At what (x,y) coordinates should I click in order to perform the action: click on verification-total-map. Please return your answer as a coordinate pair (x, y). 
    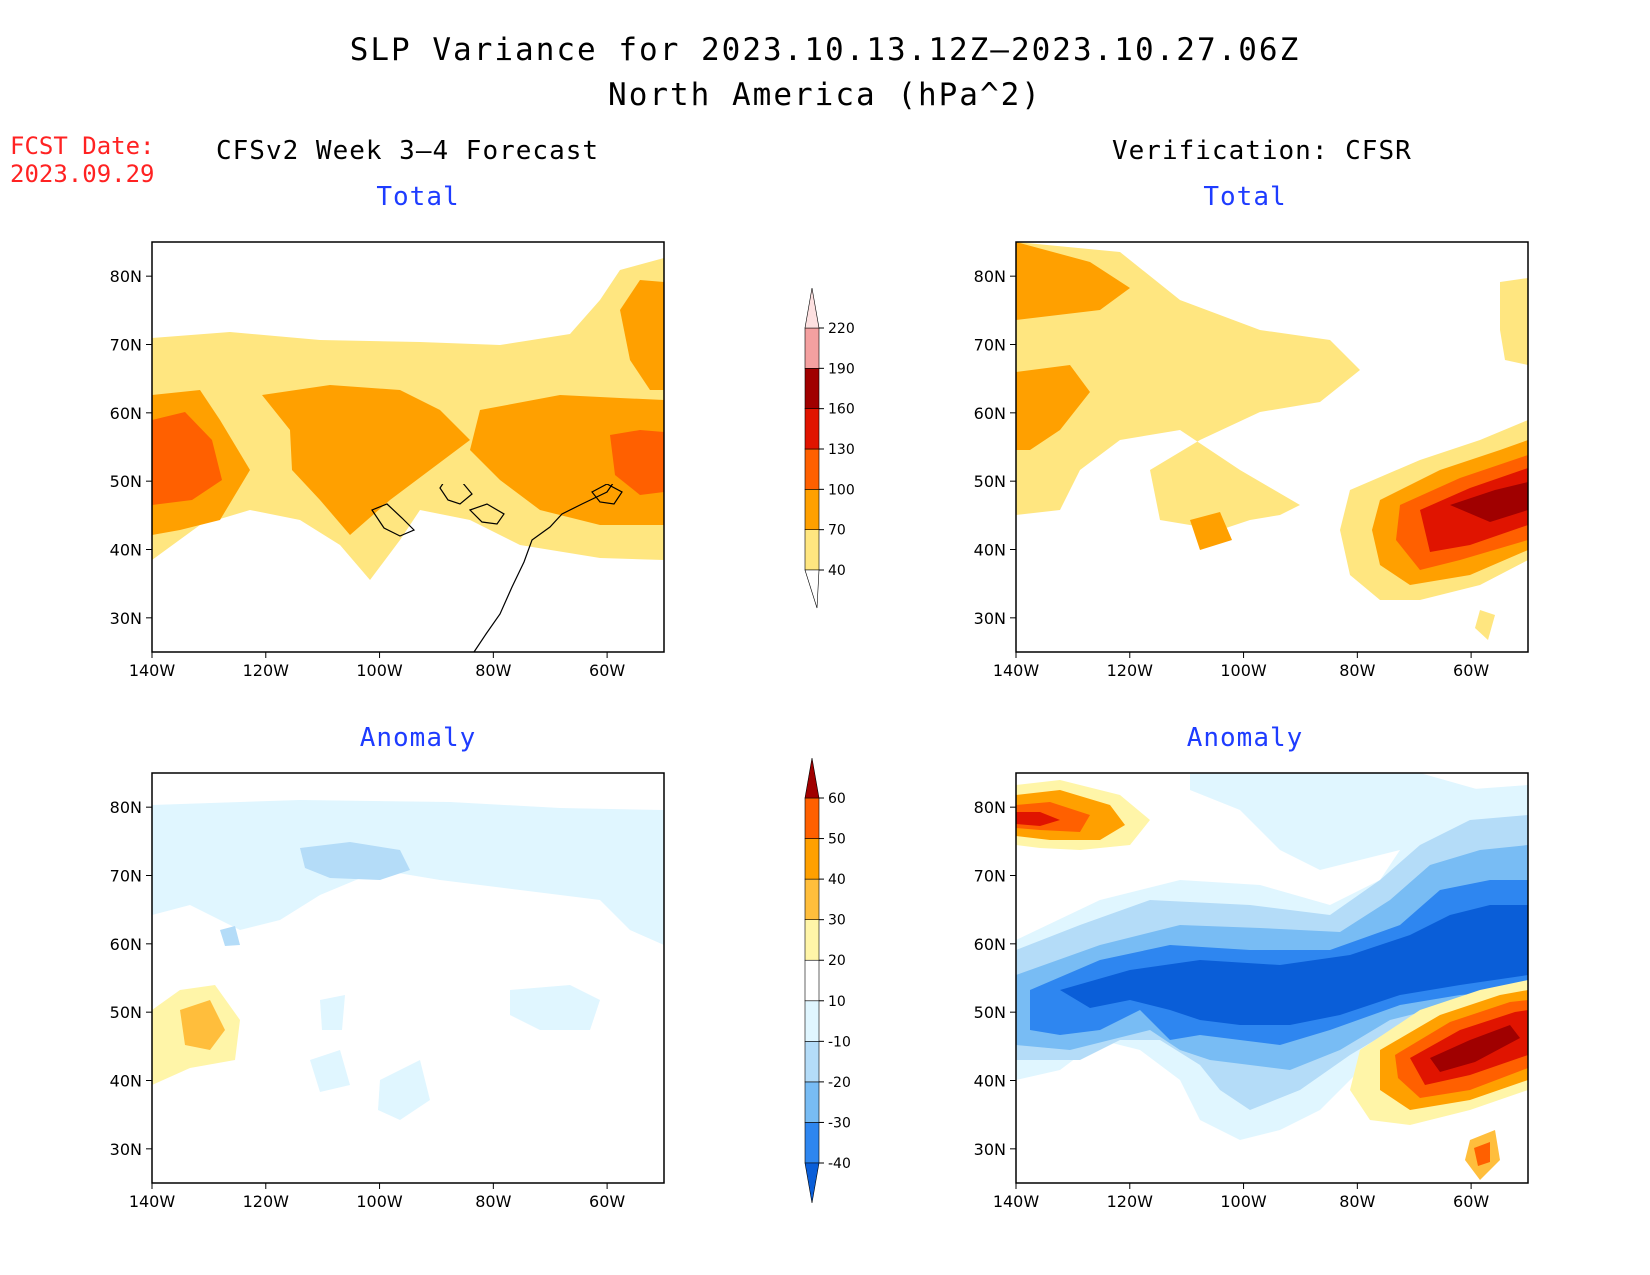
    Looking at the image, I should click on (1272, 447).